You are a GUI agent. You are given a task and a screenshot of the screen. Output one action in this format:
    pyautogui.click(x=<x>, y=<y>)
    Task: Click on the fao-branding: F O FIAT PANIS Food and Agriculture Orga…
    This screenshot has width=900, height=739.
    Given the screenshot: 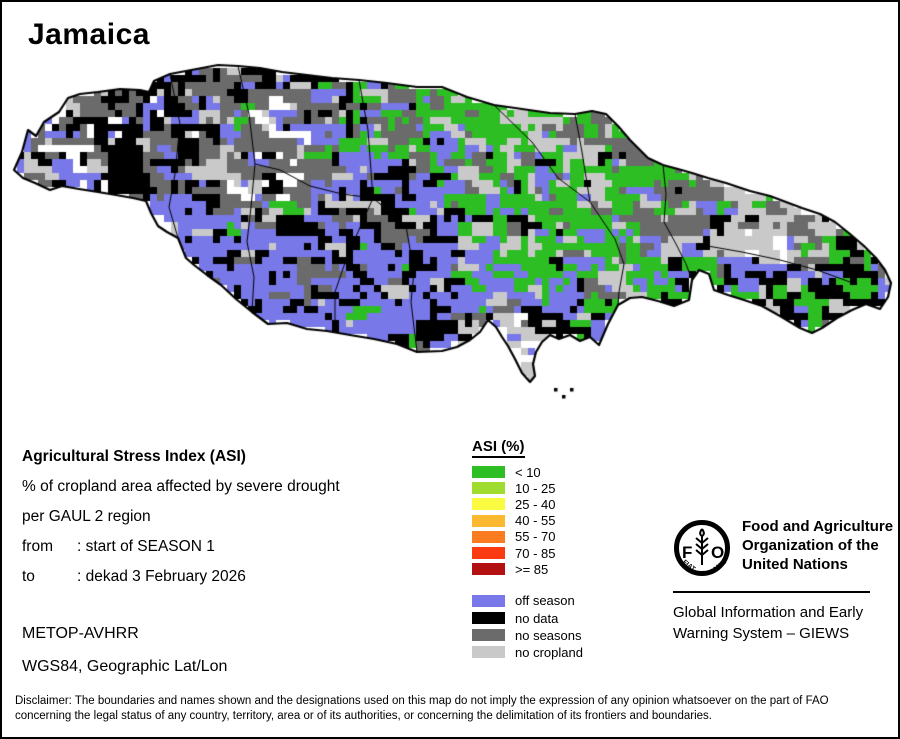 What is the action you would take?
    pyautogui.click(x=783, y=580)
    